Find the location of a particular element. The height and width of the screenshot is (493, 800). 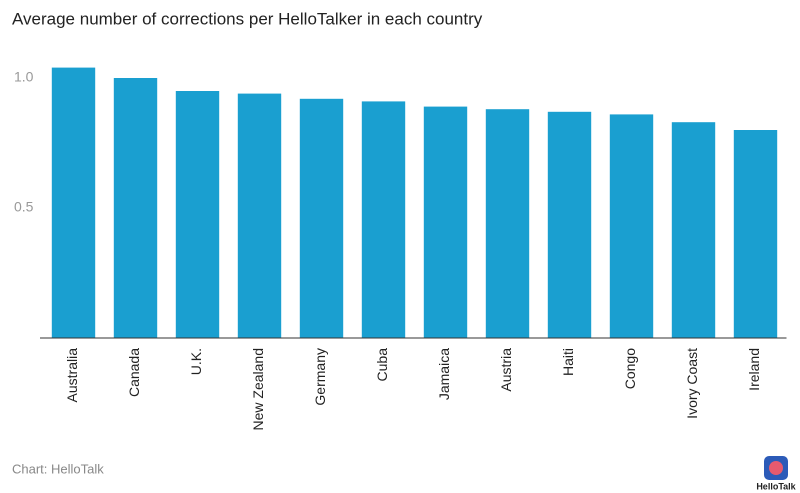

x-tick-label: Ivory Coast is located at coordinates (692, 383).